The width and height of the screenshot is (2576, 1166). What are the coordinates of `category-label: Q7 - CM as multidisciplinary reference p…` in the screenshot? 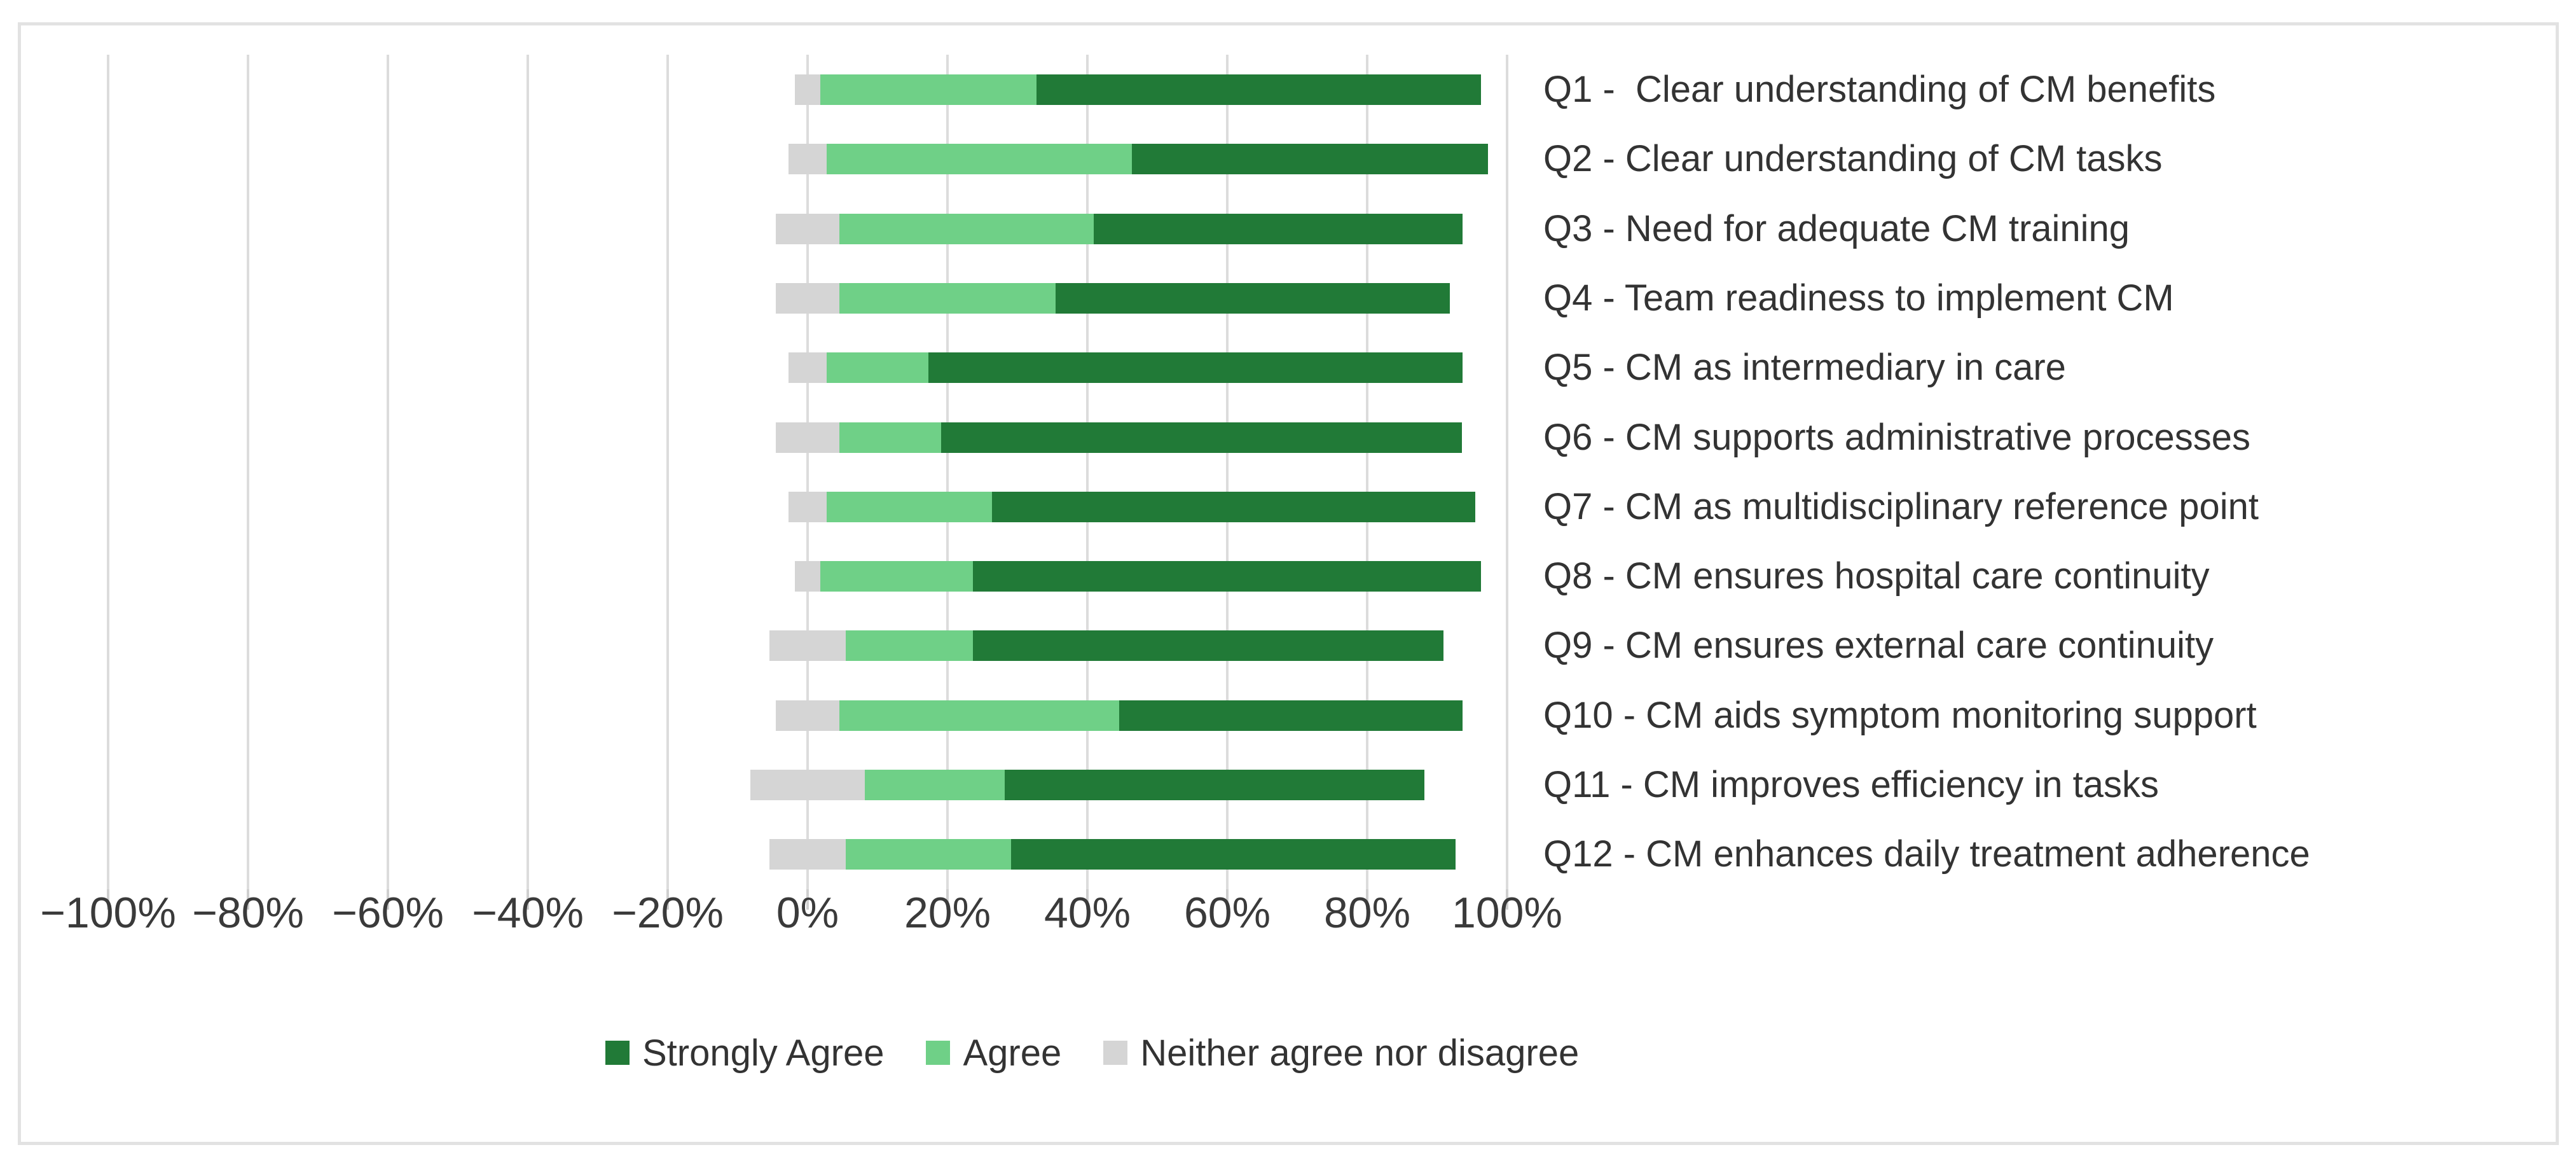 It's located at (1901, 506).